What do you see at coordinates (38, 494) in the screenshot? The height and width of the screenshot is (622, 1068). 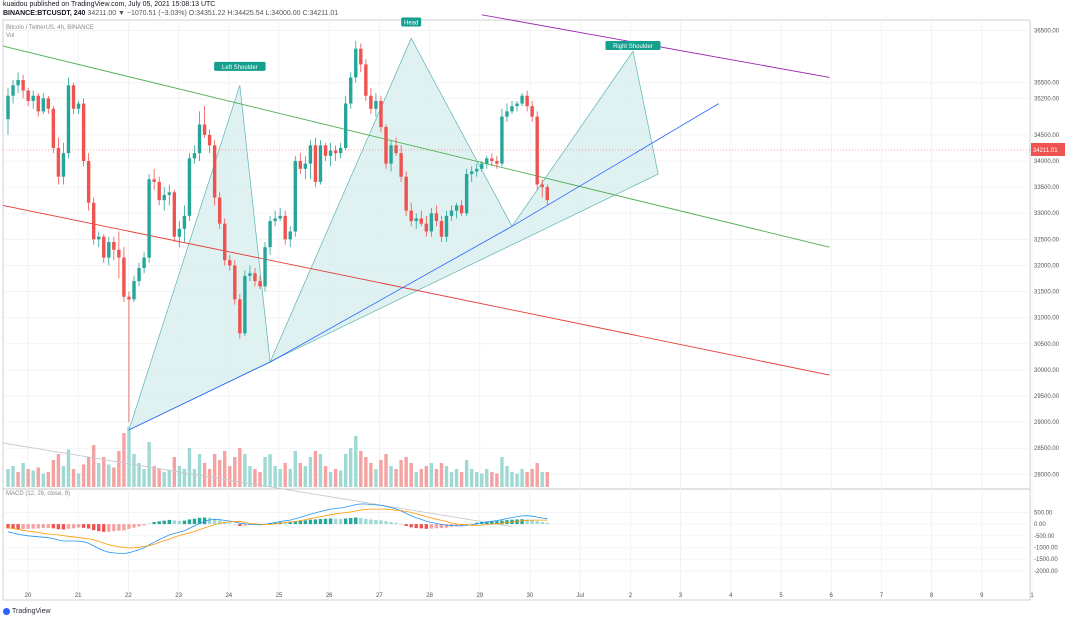 I see `macd-legend: MACD (12, 26, close, 9)` at bounding box center [38, 494].